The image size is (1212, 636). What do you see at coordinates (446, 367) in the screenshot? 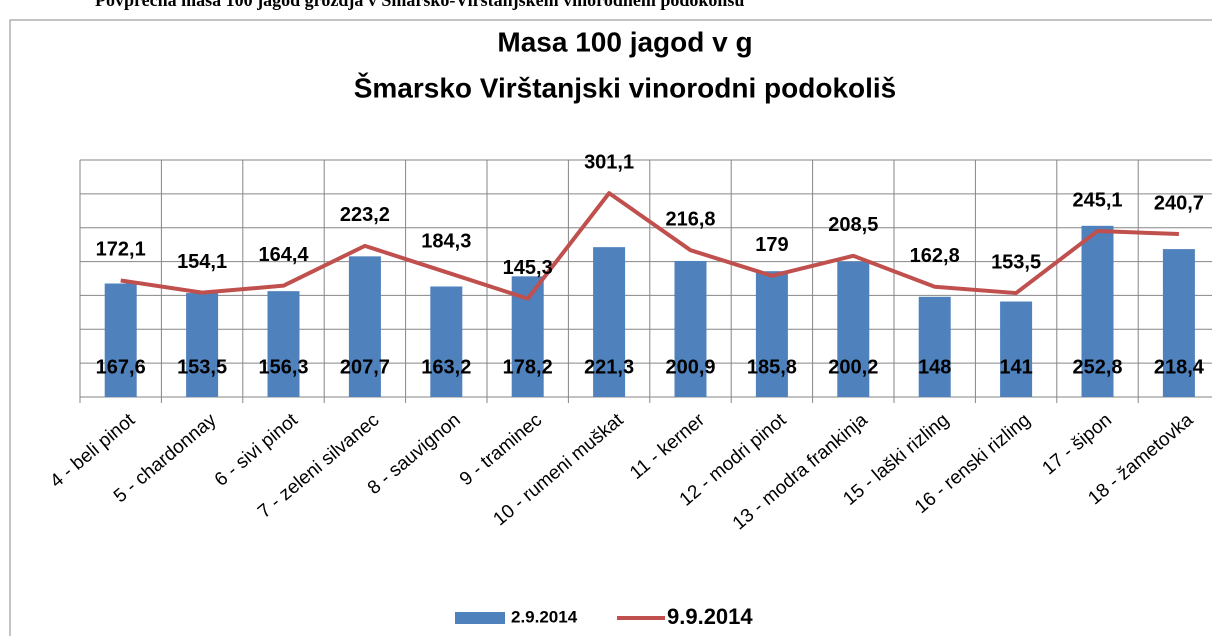
I see `bar-value-label: 163,2` at bounding box center [446, 367].